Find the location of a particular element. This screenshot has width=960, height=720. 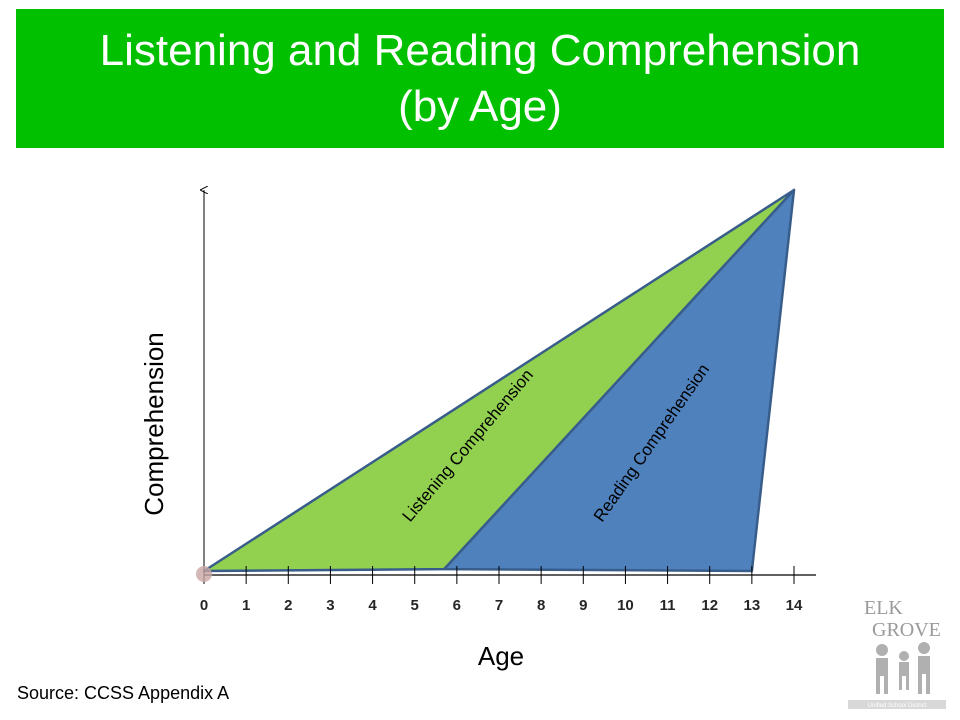

x-tick-label: 3 is located at coordinates (330, 605).